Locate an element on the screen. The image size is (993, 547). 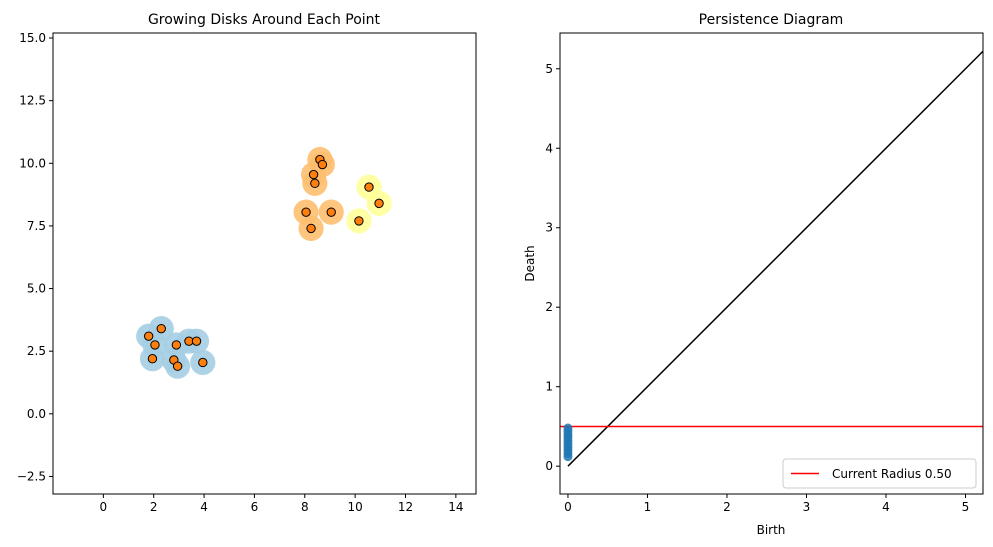
y-tick-label: 1 is located at coordinates (549, 387).